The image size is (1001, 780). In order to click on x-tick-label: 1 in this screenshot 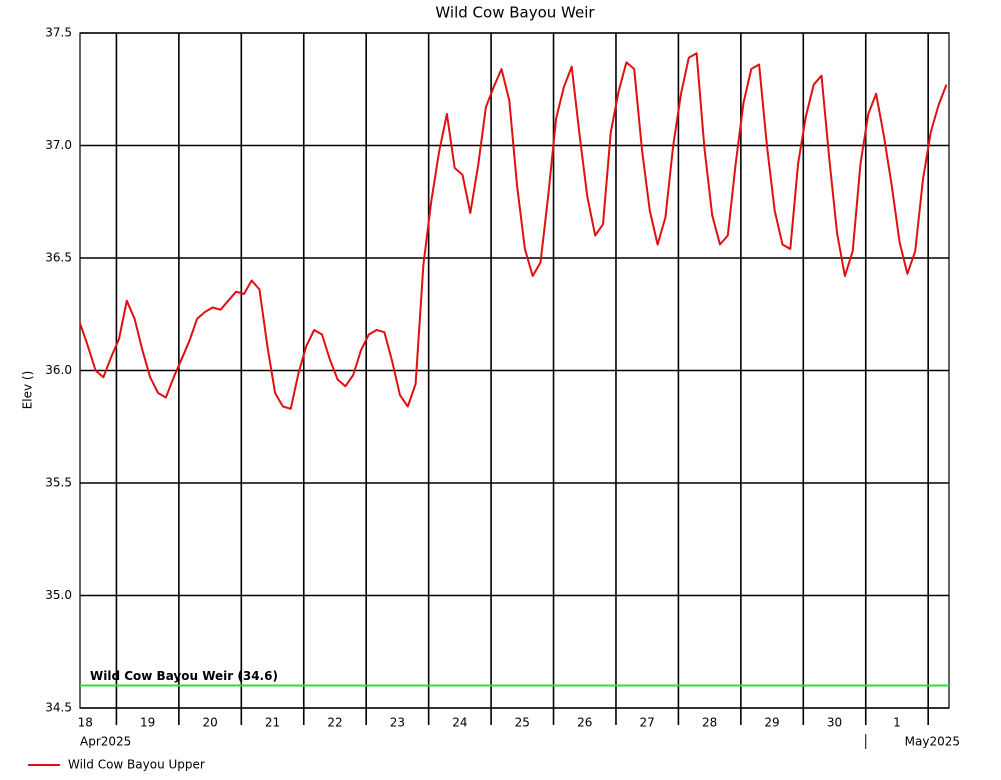, I will do `click(897, 723)`.